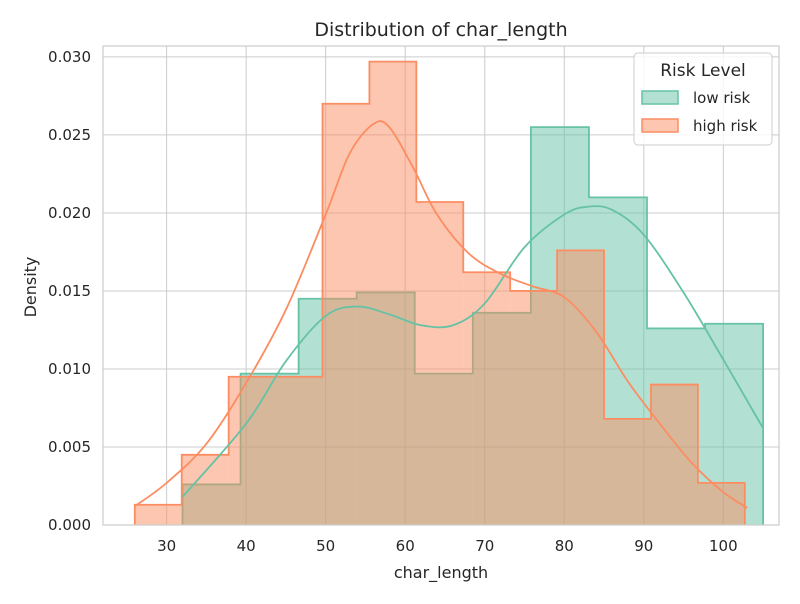 The width and height of the screenshot is (800, 604). Describe the element at coordinates (643, 546) in the screenshot. I see `x-tick-label: 90` at that location.